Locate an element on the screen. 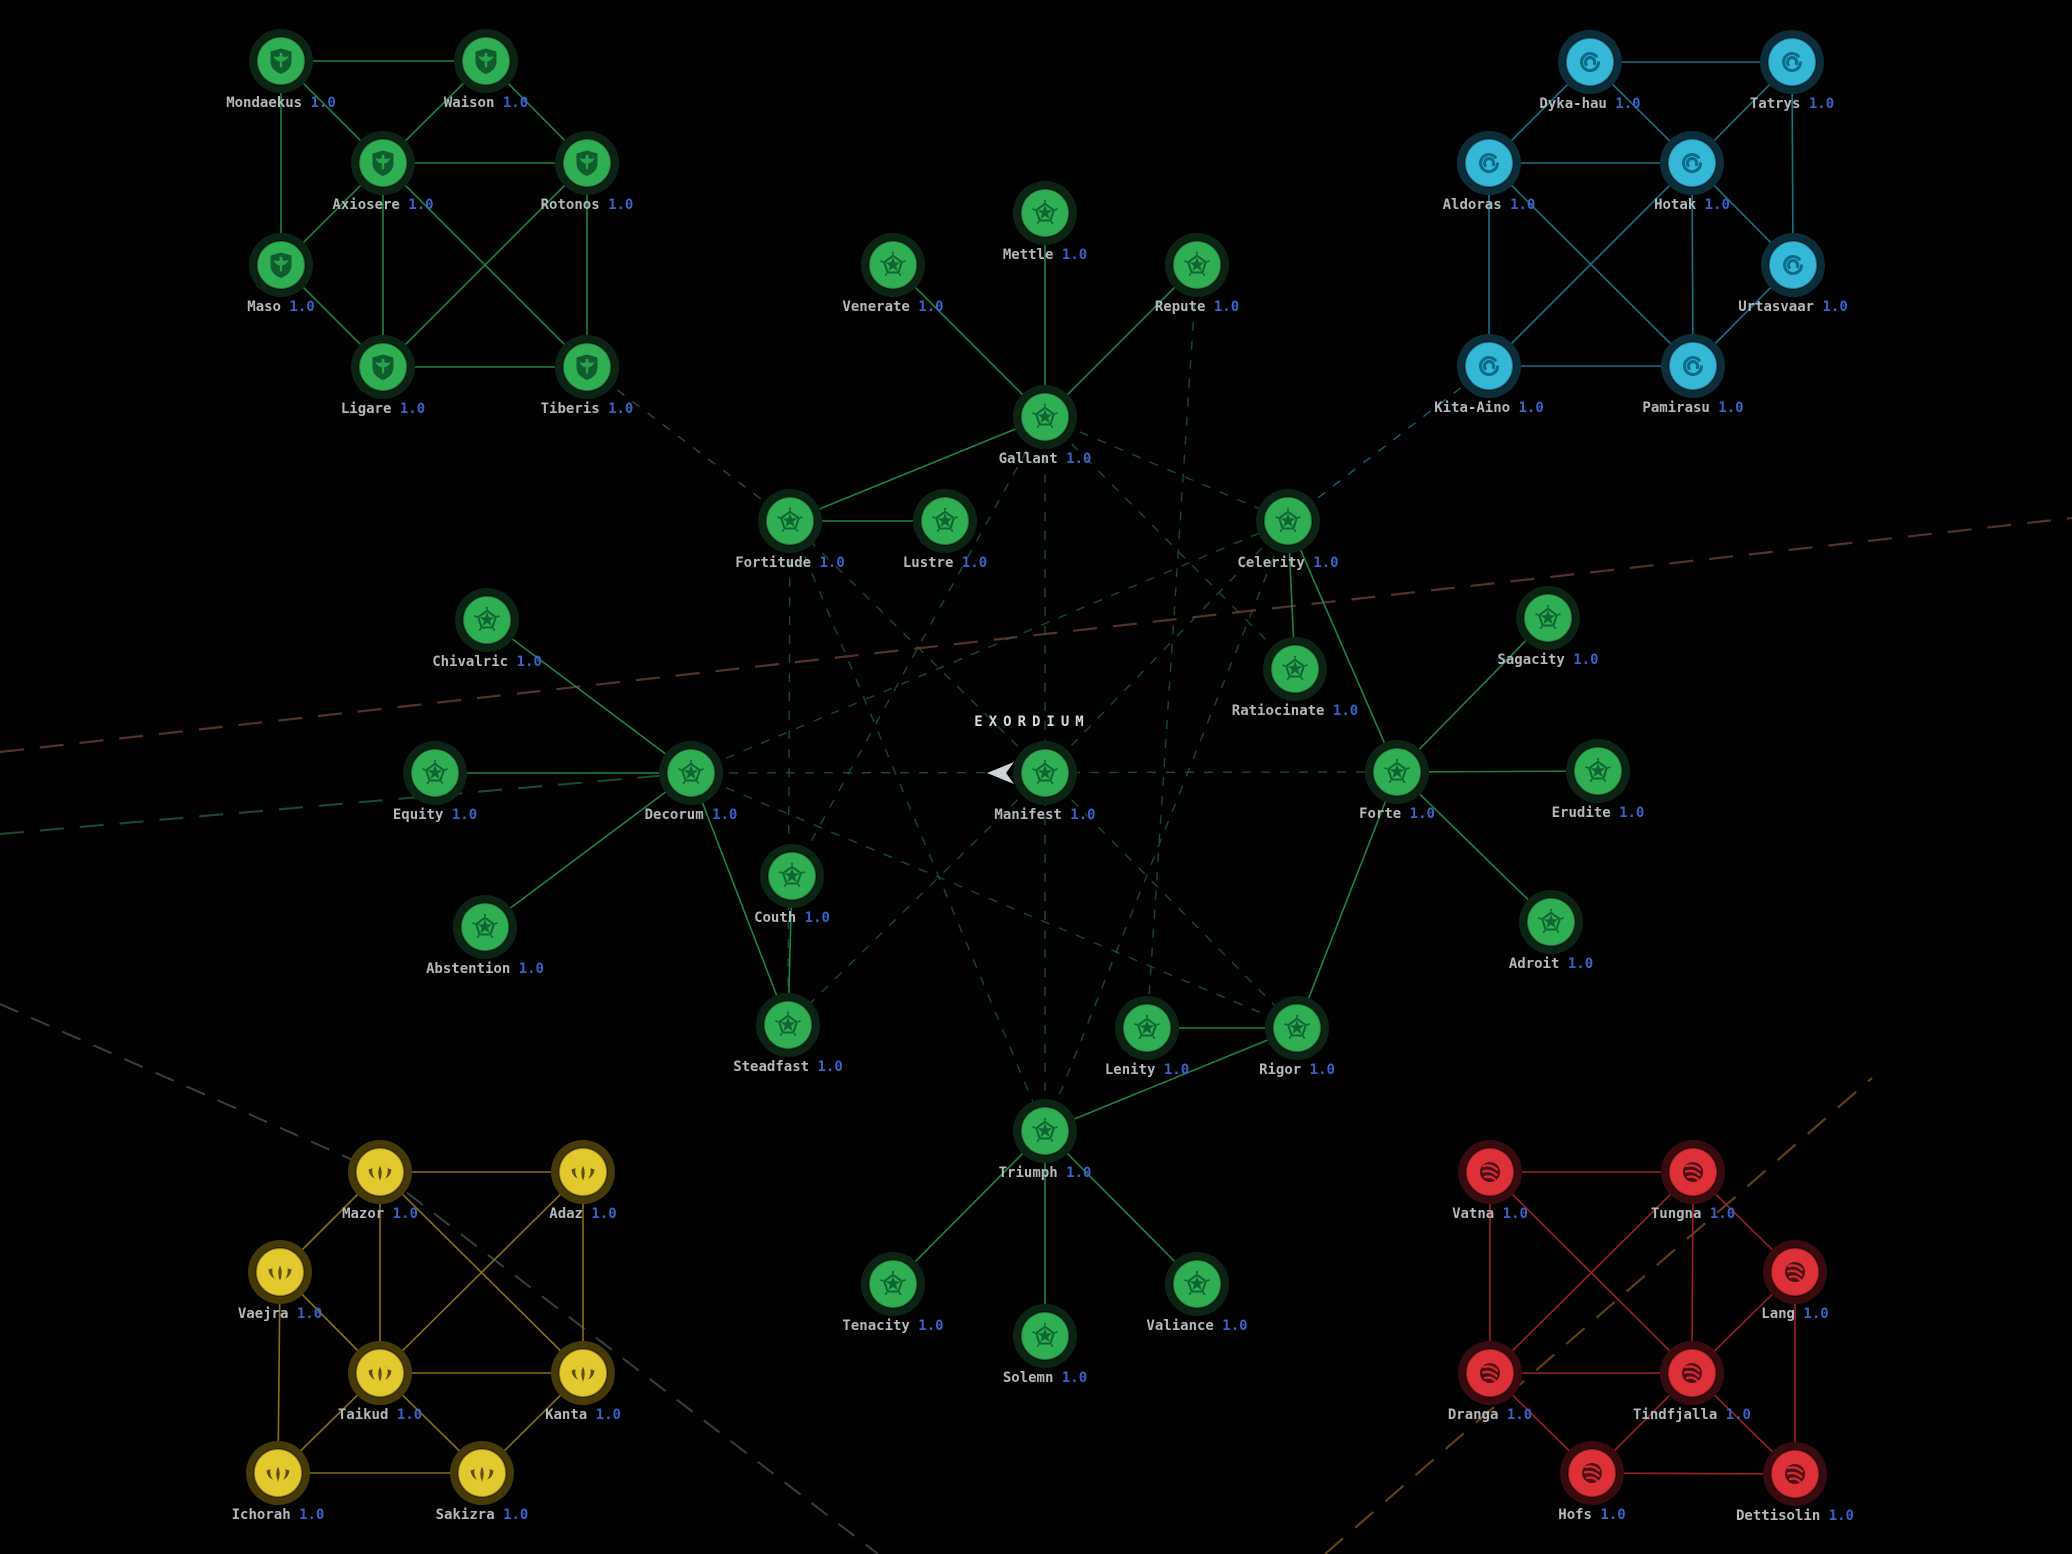  system-node-decorum is located at coordinates (691, 773).